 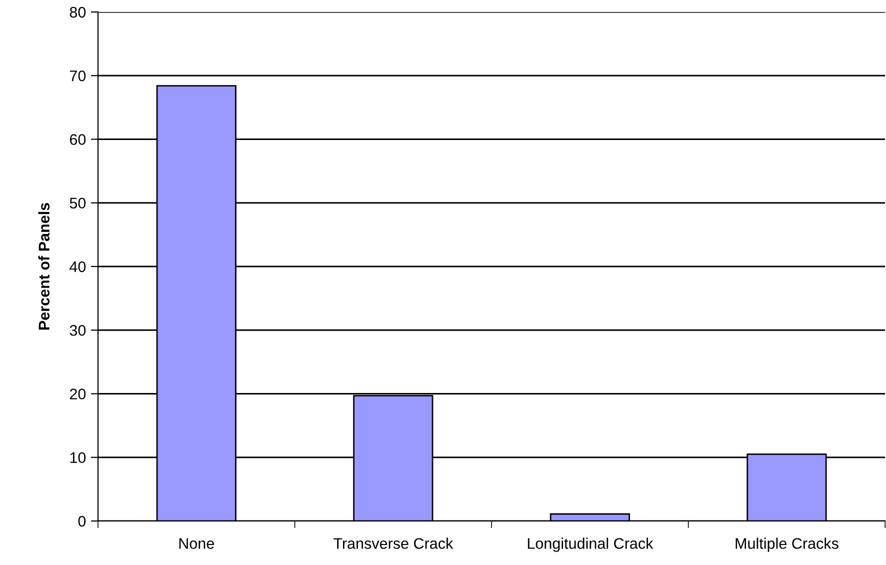 I want to click on y-tick-label: 20, so click(x=78, y=394).